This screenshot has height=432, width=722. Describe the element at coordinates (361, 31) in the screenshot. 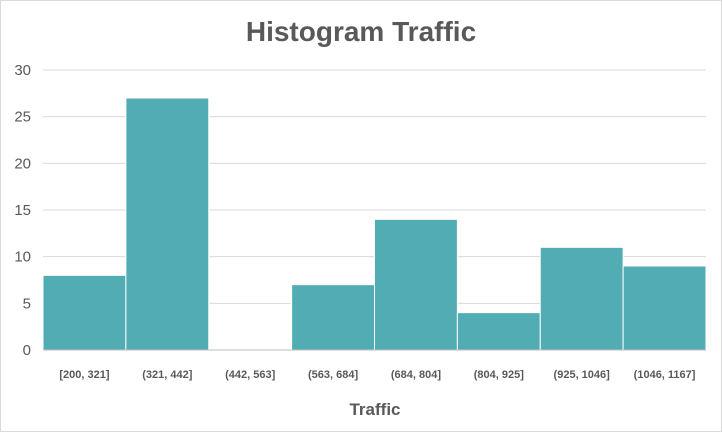

I see `chart-title: Histogram Traffic` at that location.